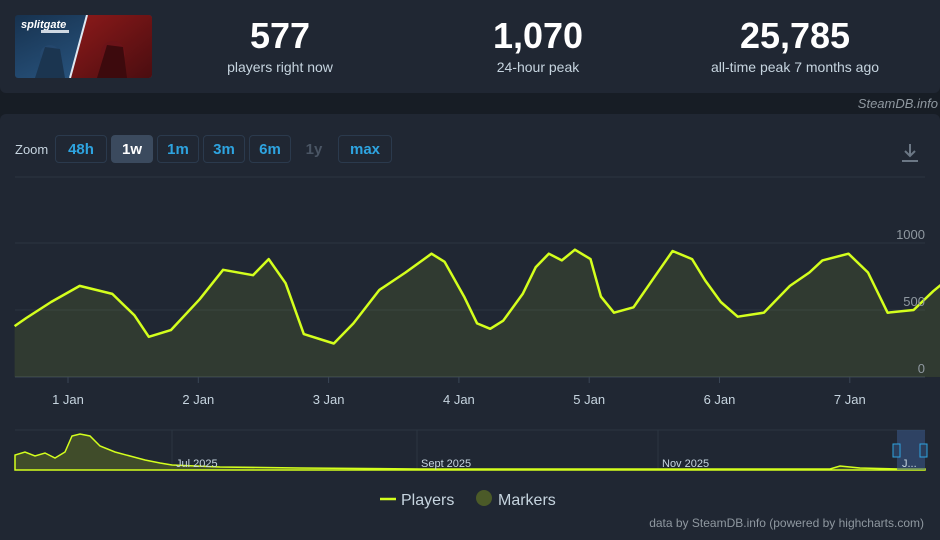 Image resolution: width=940 pixels, height=540 pixels. Describe the element at coordinates (280, 67) in the screenshot. I see `players-now-label: players right now` at that location.